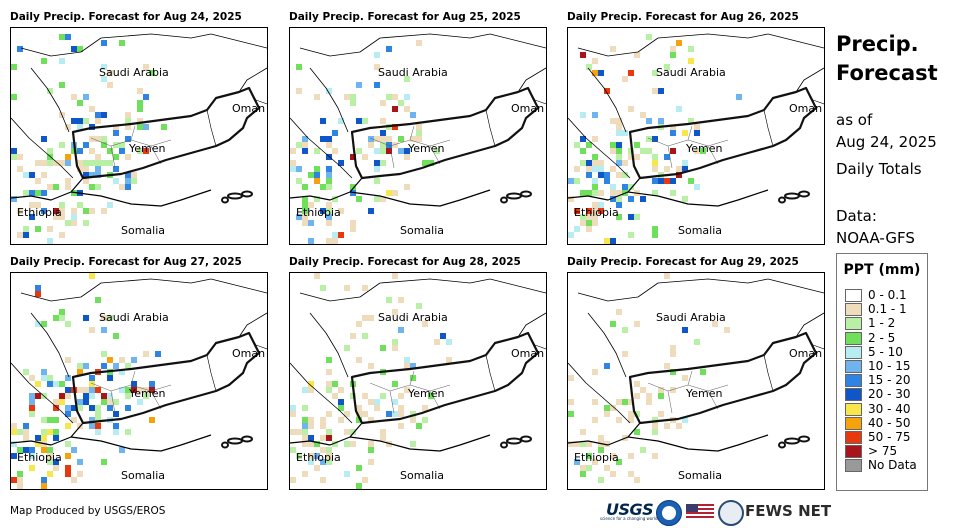 This screenshot has width=970, height=528. What do you see at coordinates (700, 230) in the screenshot?
I see `label-somalia: Somalia` at bounding box center [700, 230].